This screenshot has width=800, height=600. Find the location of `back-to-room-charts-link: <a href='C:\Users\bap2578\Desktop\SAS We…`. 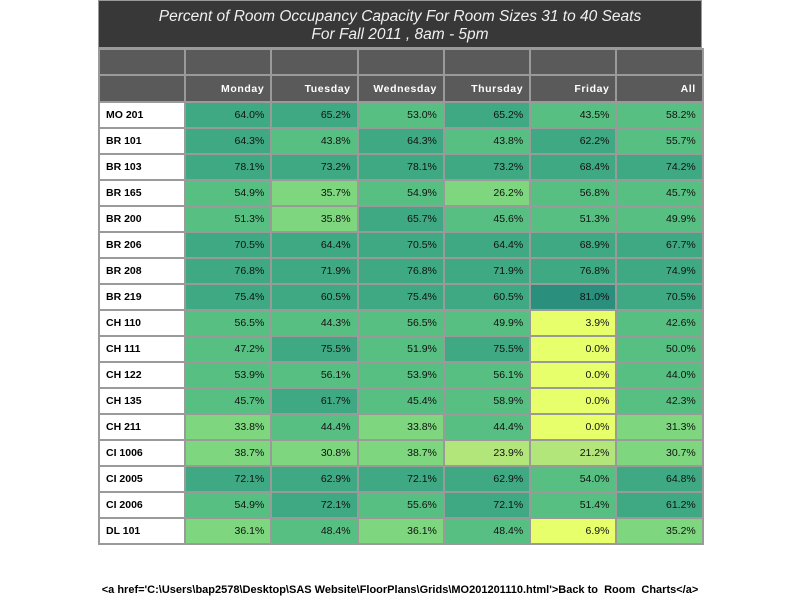

back-to-room-charts-link: <a href='C:\Users\bap2578\Desktop\SAS We… is located at coordinates (400, 590).